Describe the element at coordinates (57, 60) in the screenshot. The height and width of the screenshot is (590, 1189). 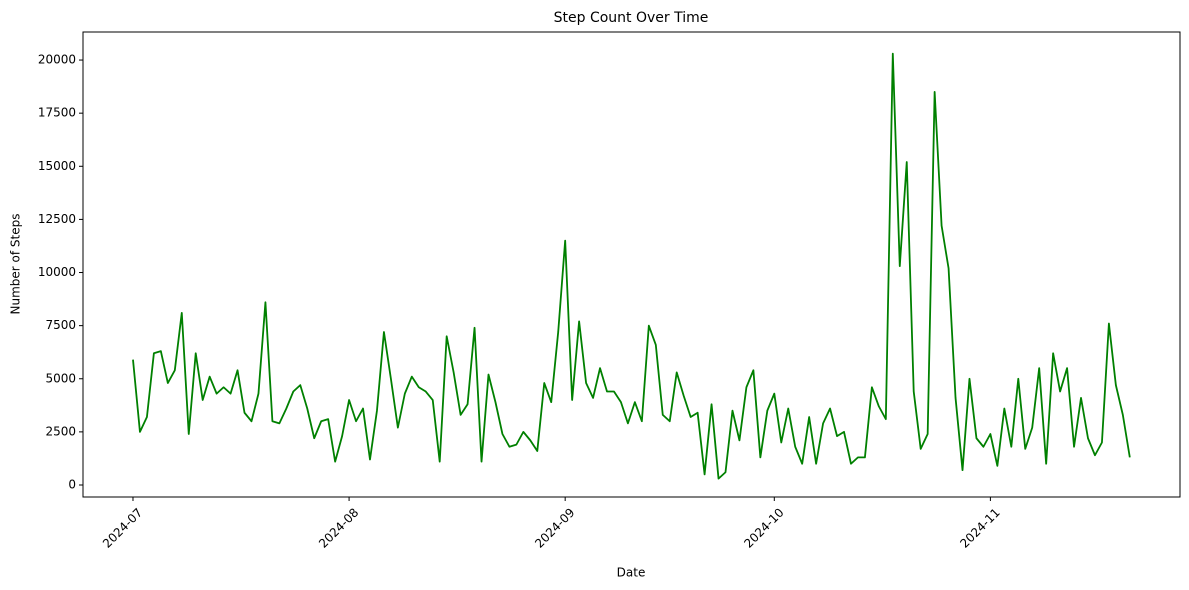
I see `y-tick-label: 20000` at that location.